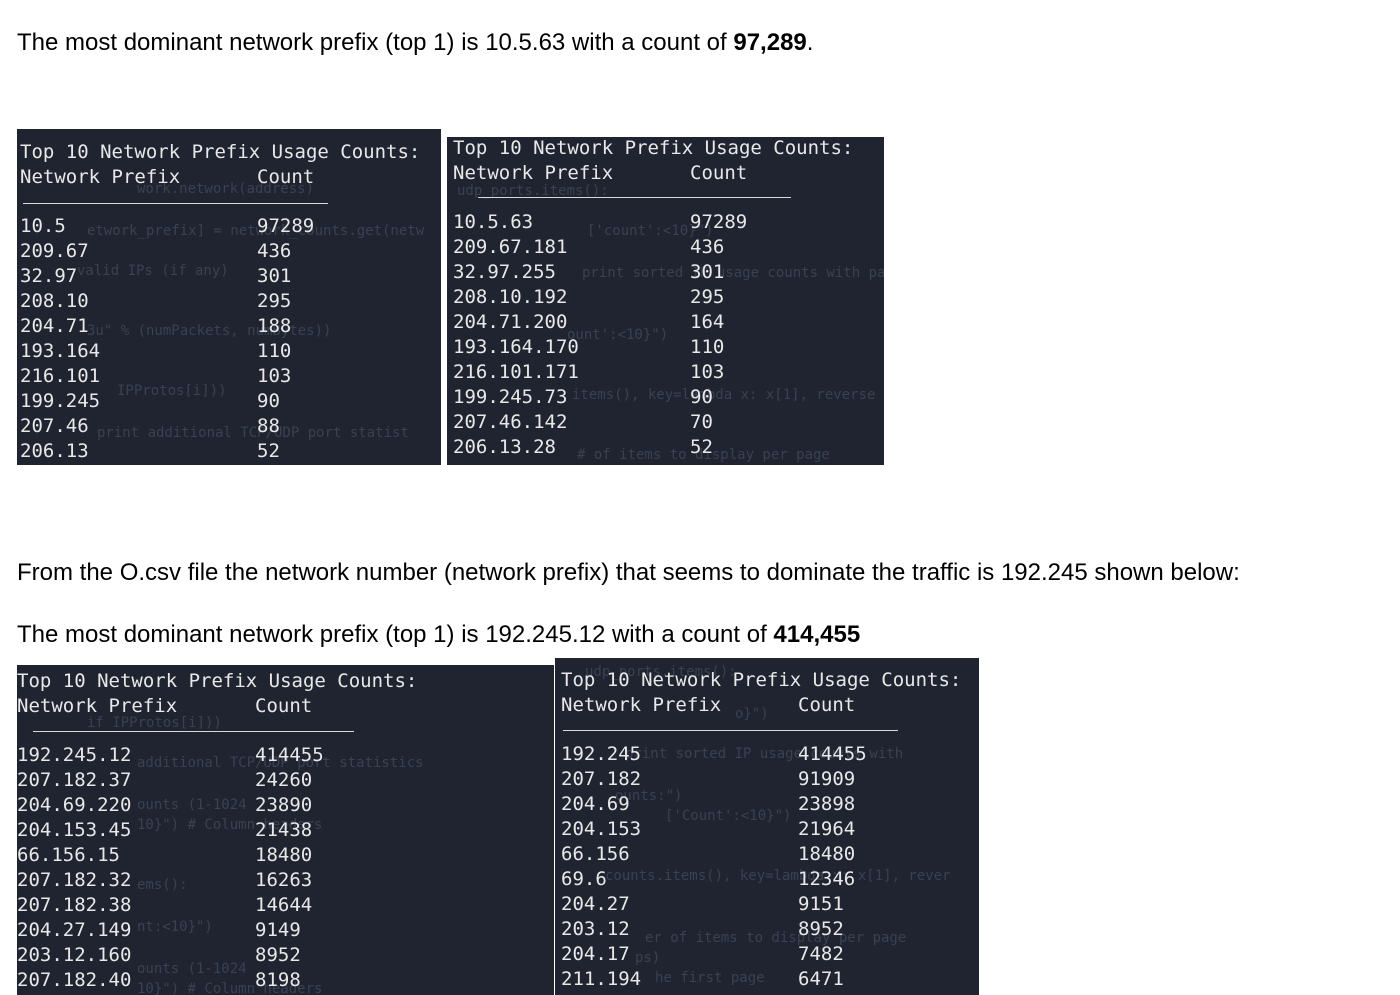  What do you see at coordinates (229, 301) in the screenshot?
I see `table-row: 208.10 295` at bounding box center [229, 301].